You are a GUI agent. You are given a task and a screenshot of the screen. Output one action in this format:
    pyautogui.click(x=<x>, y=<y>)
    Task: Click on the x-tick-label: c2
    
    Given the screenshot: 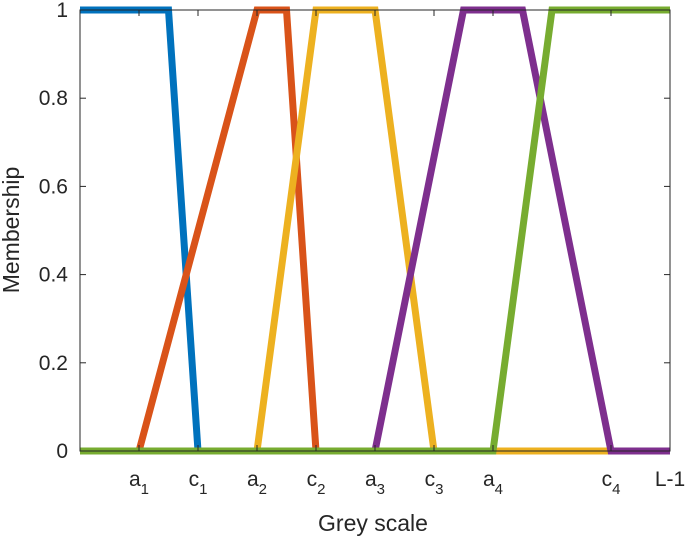 What is the action you would take?
    pyautogui.click(x=316, y=483)
    